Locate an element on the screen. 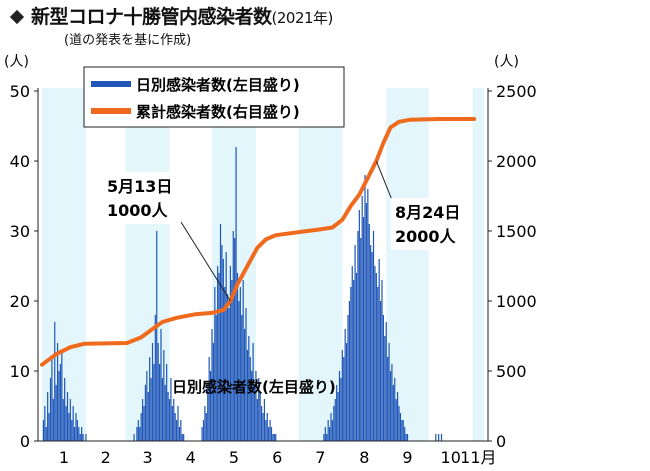 The height and width of the screenshot is (471, 650). right-tick-label: 2500 is located at coordinates (516, 91).